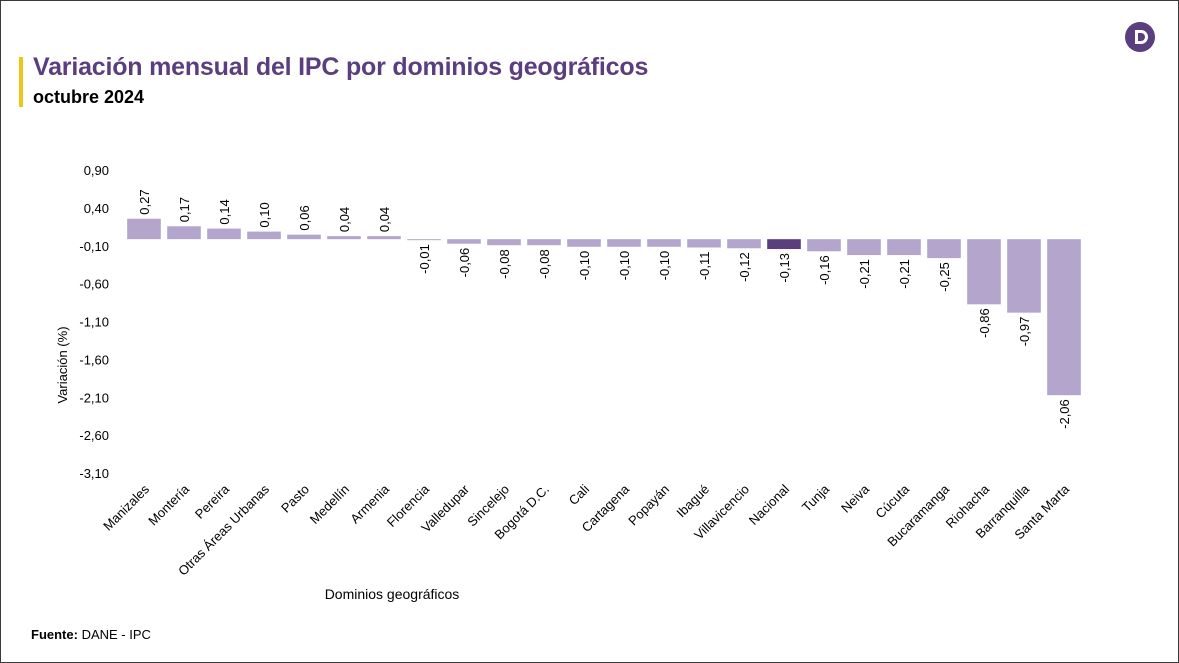 This screenshot has width=1179, height=663. I want to click on x-tick-label: Montería, so click(168, 504).